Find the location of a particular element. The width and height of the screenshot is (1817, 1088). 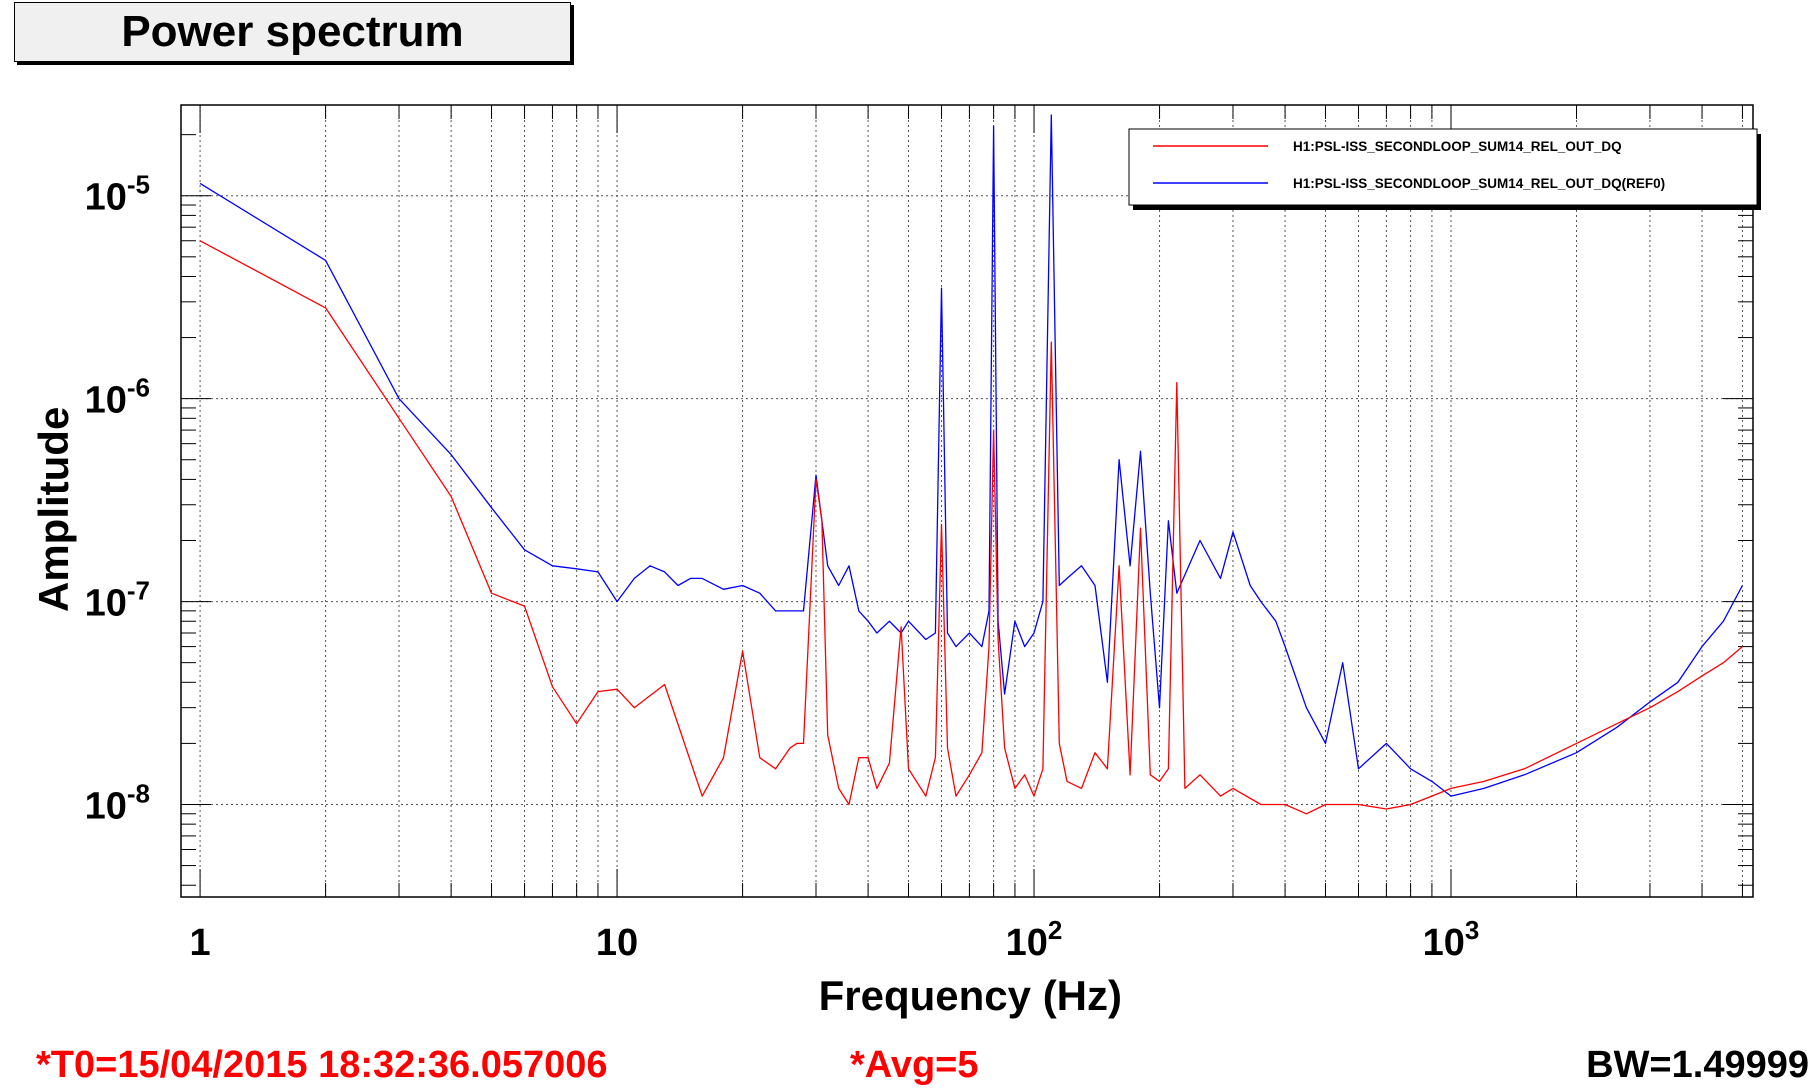

y-tick-label: 10⁻⁷ is located at coordinates (117, 600).